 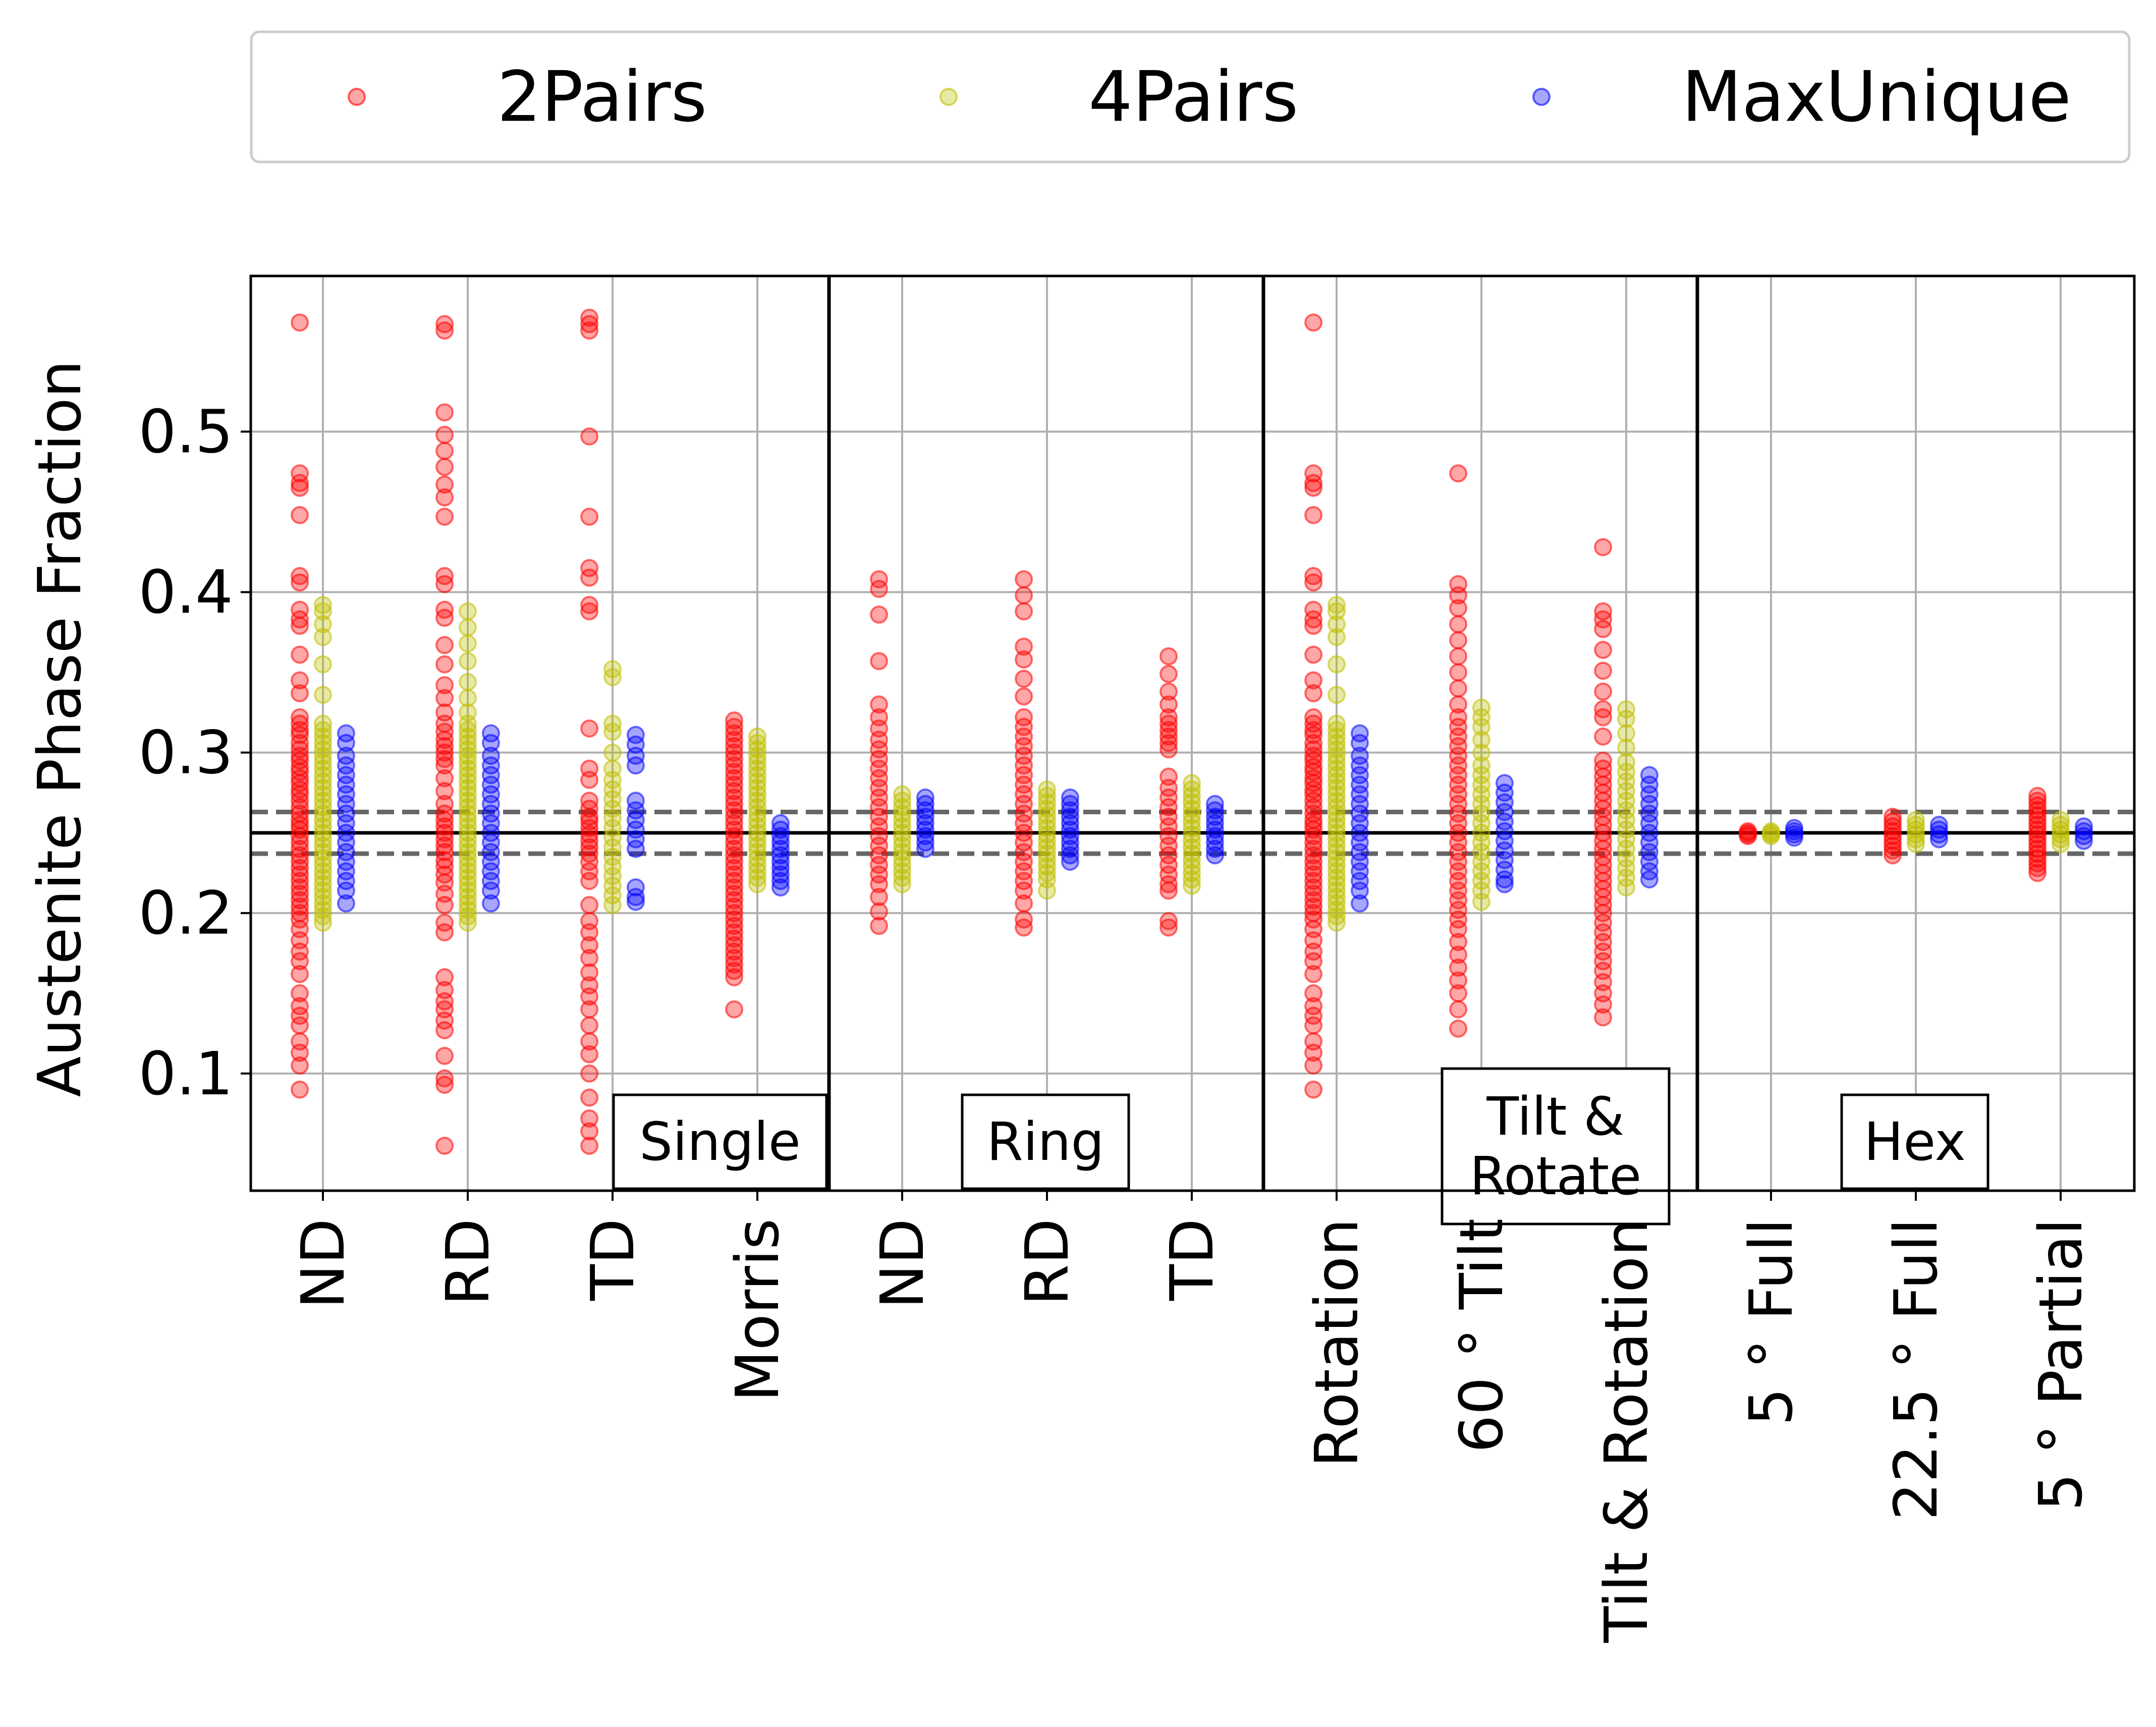 I want to click on group-label: Single, so click(x=720, y=1142).